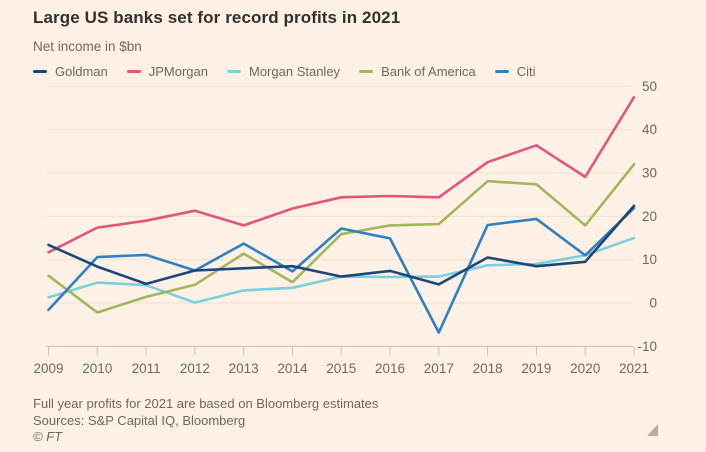  What do you see at coordinates (652, 430) in the screenshot?
I see `resize-handle-icon` at bounding box center [652, 430].